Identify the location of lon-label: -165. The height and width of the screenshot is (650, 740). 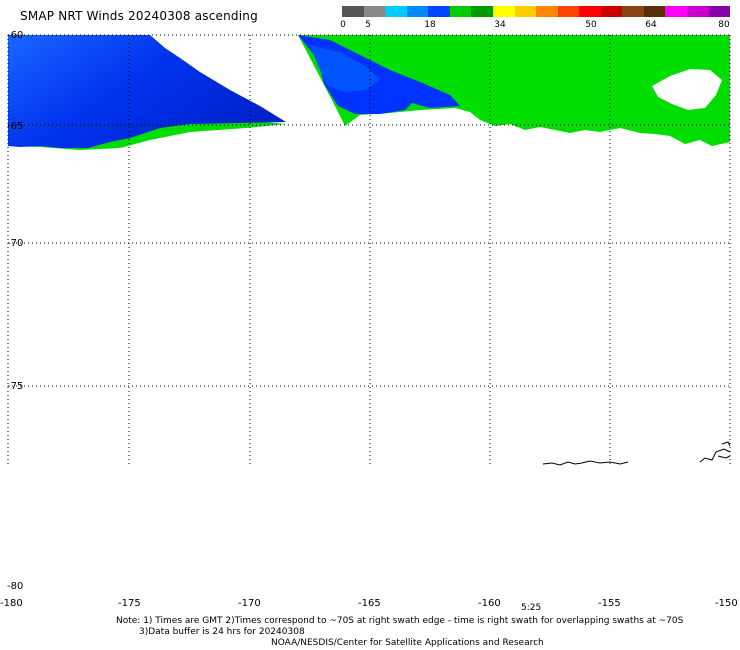
(369, 603).